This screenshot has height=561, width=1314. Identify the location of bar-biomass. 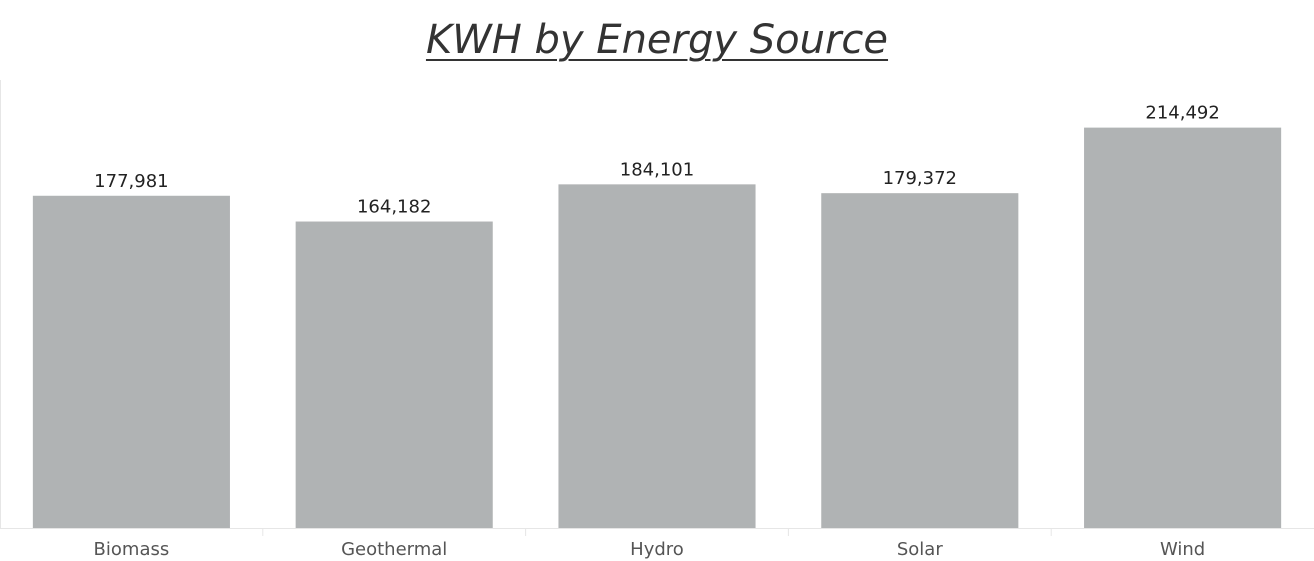
(131, 361).